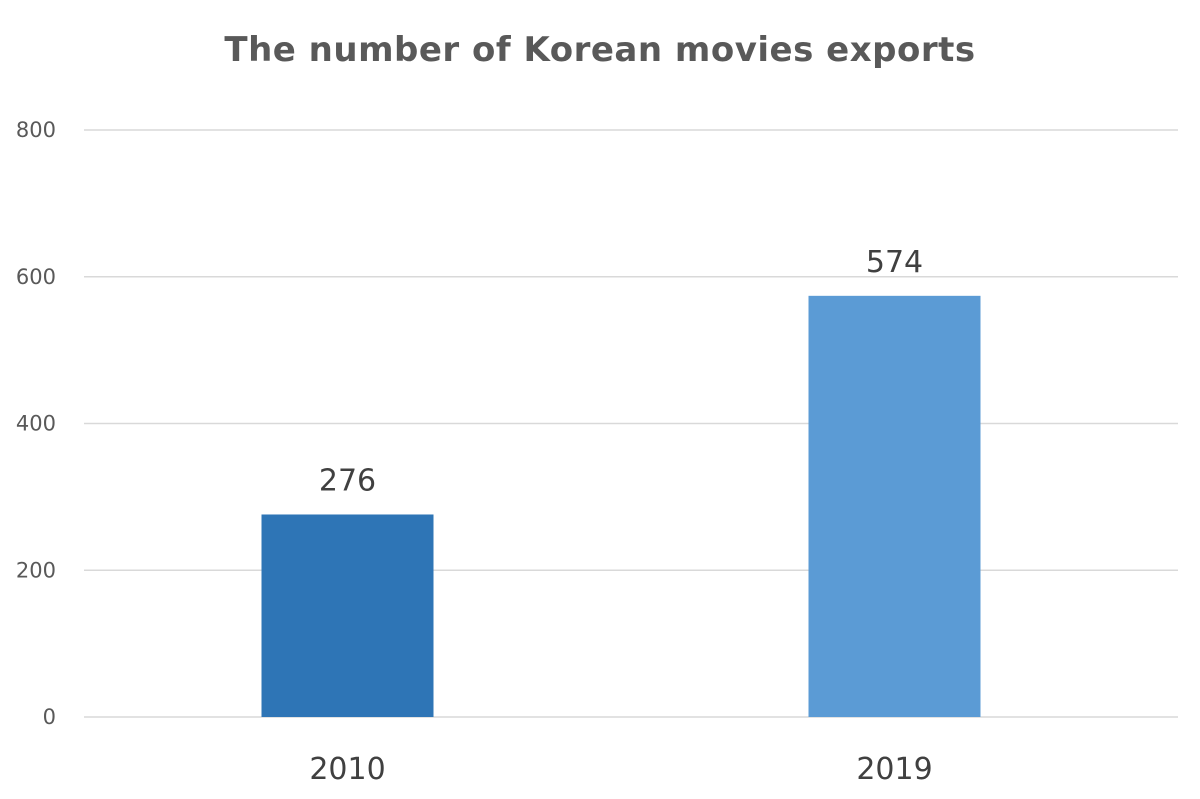 This screenshot has height=799, width=1200. Describe the element at coordinates (36, 570) in the screenshot. I see `y-tick-label: 200` at that location.